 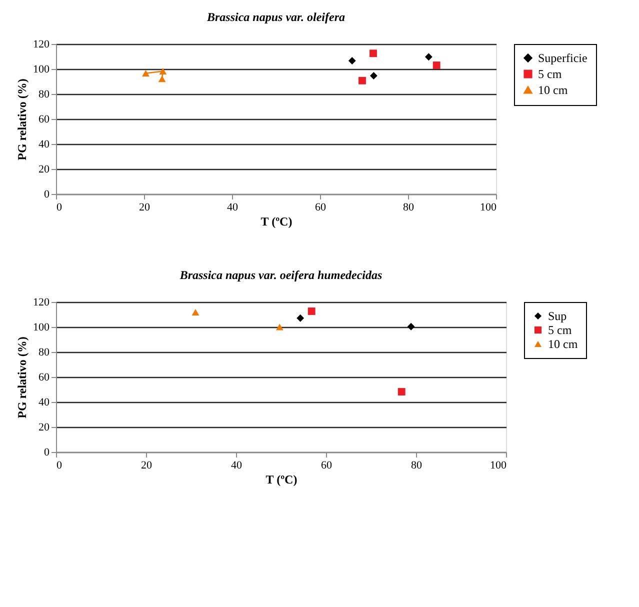 What do you see at coordinates (557, 316) in the screenshot?
I see `legend-label: Sup` at bounding box center [557, 316].